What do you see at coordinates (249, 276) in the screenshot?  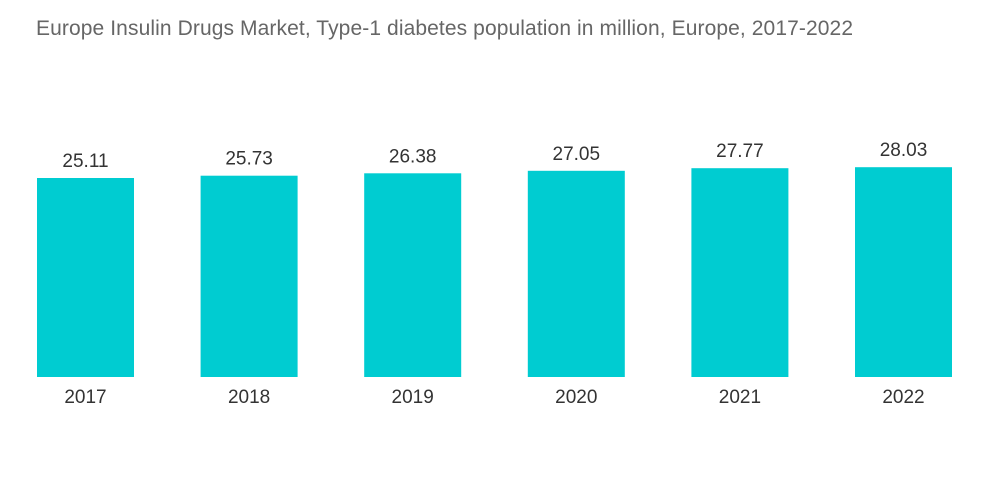 I see `bar-2018` at bounding box center [249, 276].